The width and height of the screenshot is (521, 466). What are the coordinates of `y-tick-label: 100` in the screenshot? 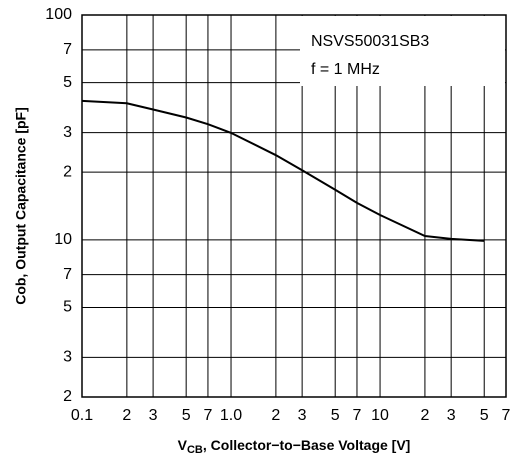 It's located at (58, 14).